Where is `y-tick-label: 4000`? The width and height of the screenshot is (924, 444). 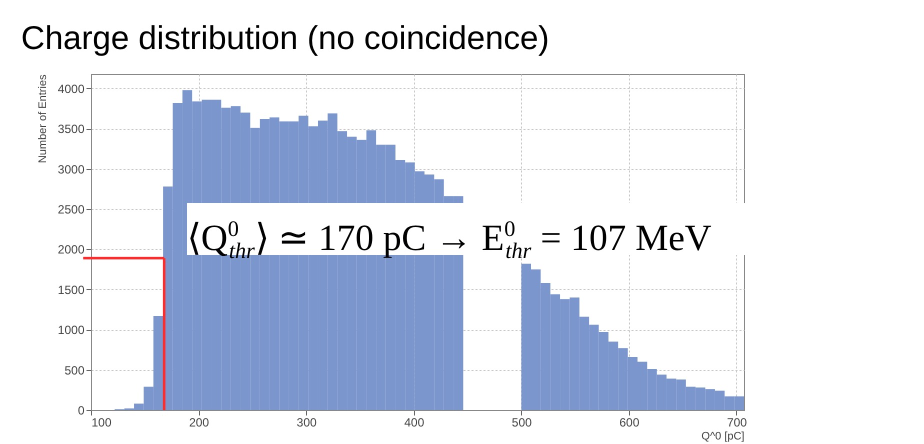
y-tick-label: 4000 is located at coordinates (71, 89).